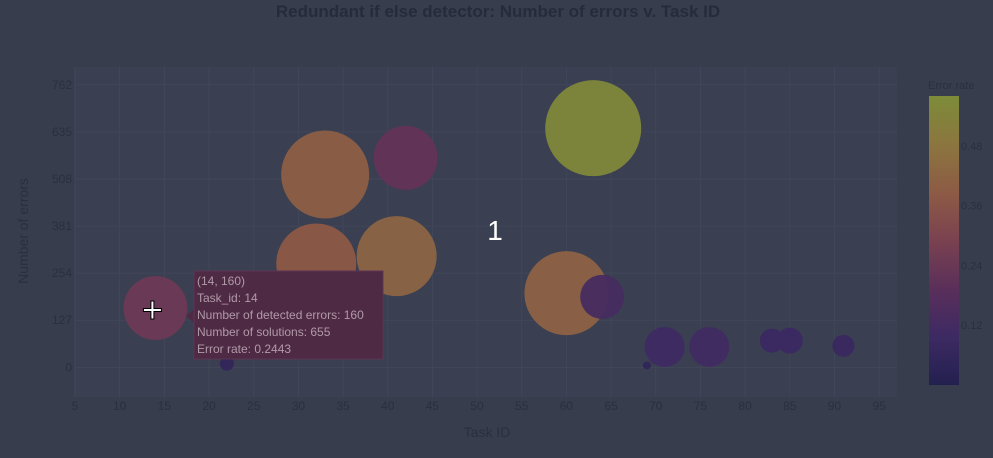 Image resolution: width=993 pixels, height=458 pixels. Describe the element at coordinates (745, 406) in the screenshot. I see `x-tick-label: 80` at that location.